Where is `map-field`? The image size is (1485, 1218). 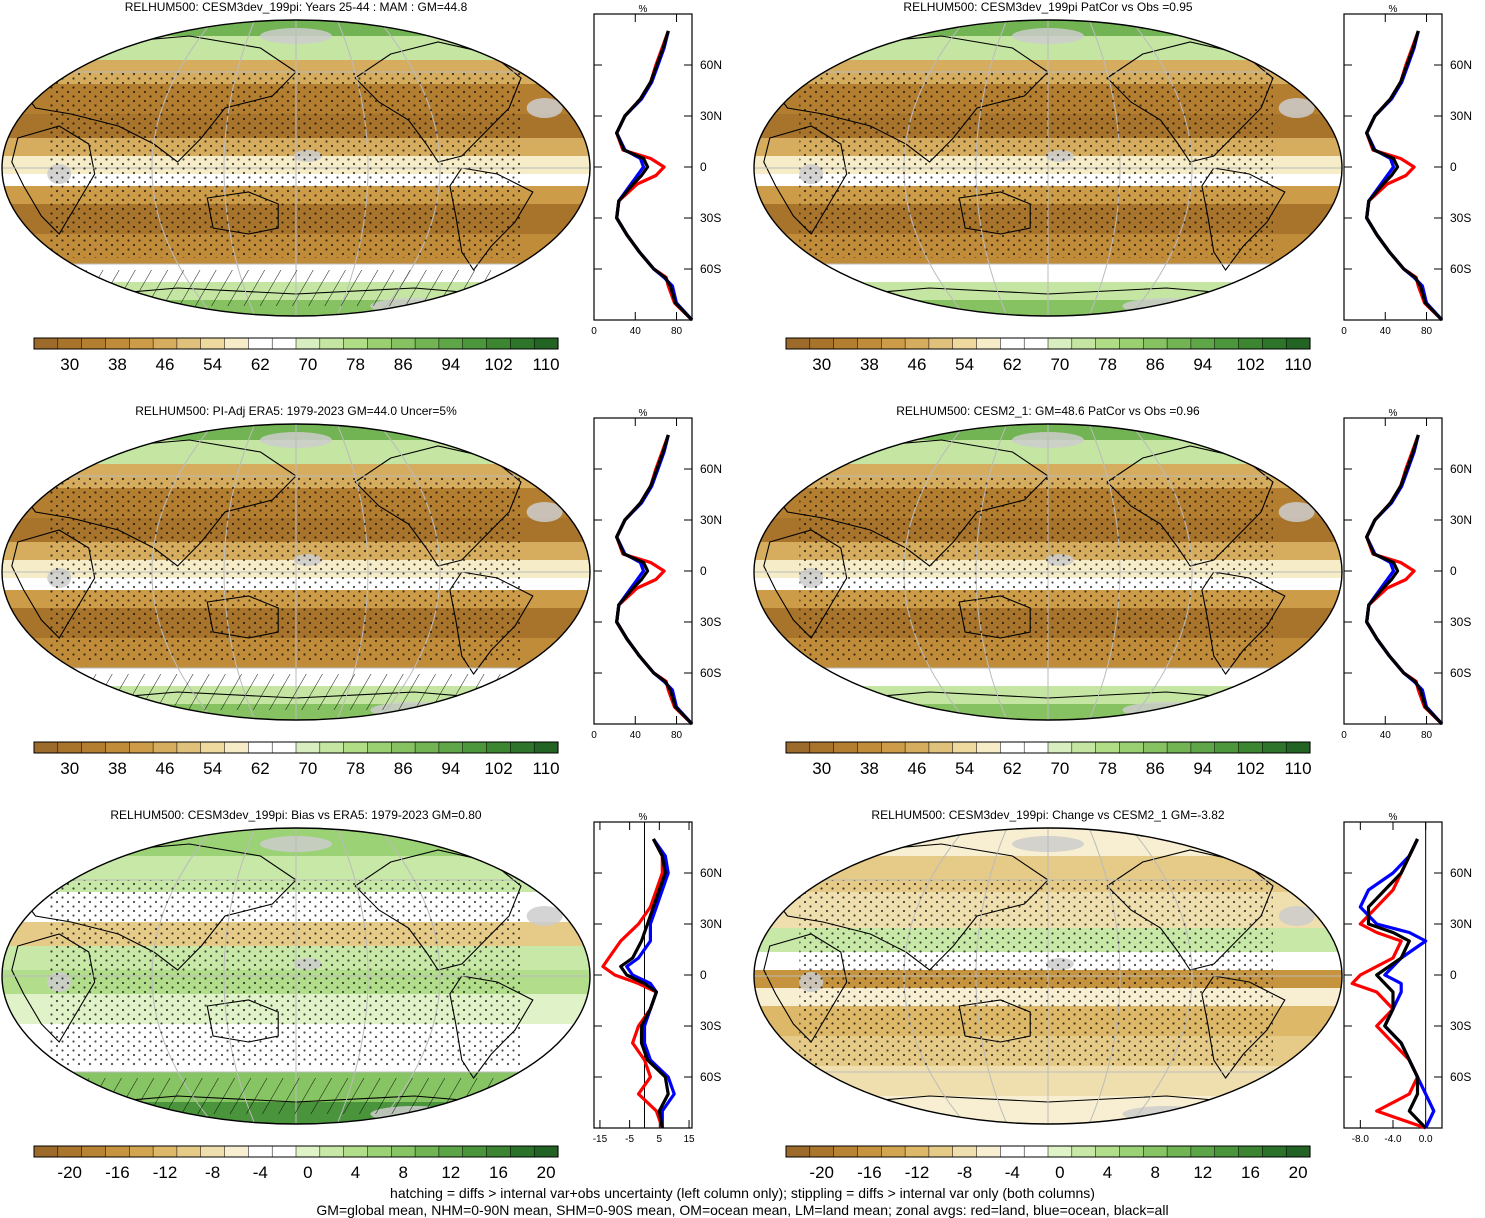 map-field is located at coordinates (296, 976).